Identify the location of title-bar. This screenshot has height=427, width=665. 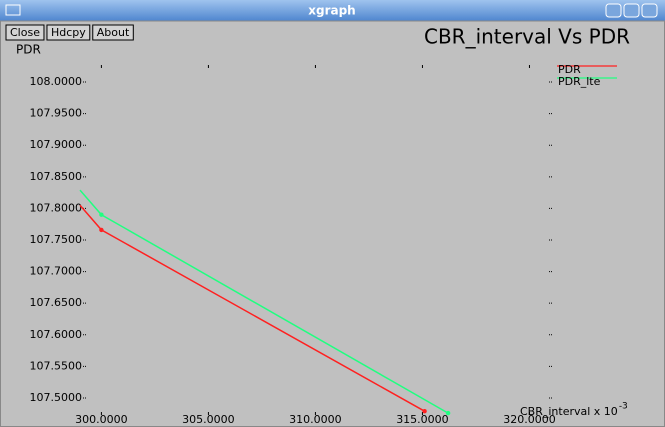
(332, 10).